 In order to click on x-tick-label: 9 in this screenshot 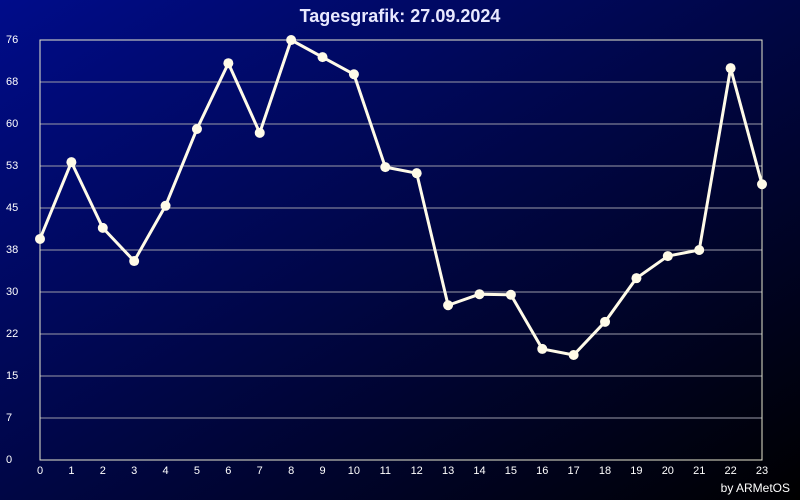, I will do `click(322, 471)`.